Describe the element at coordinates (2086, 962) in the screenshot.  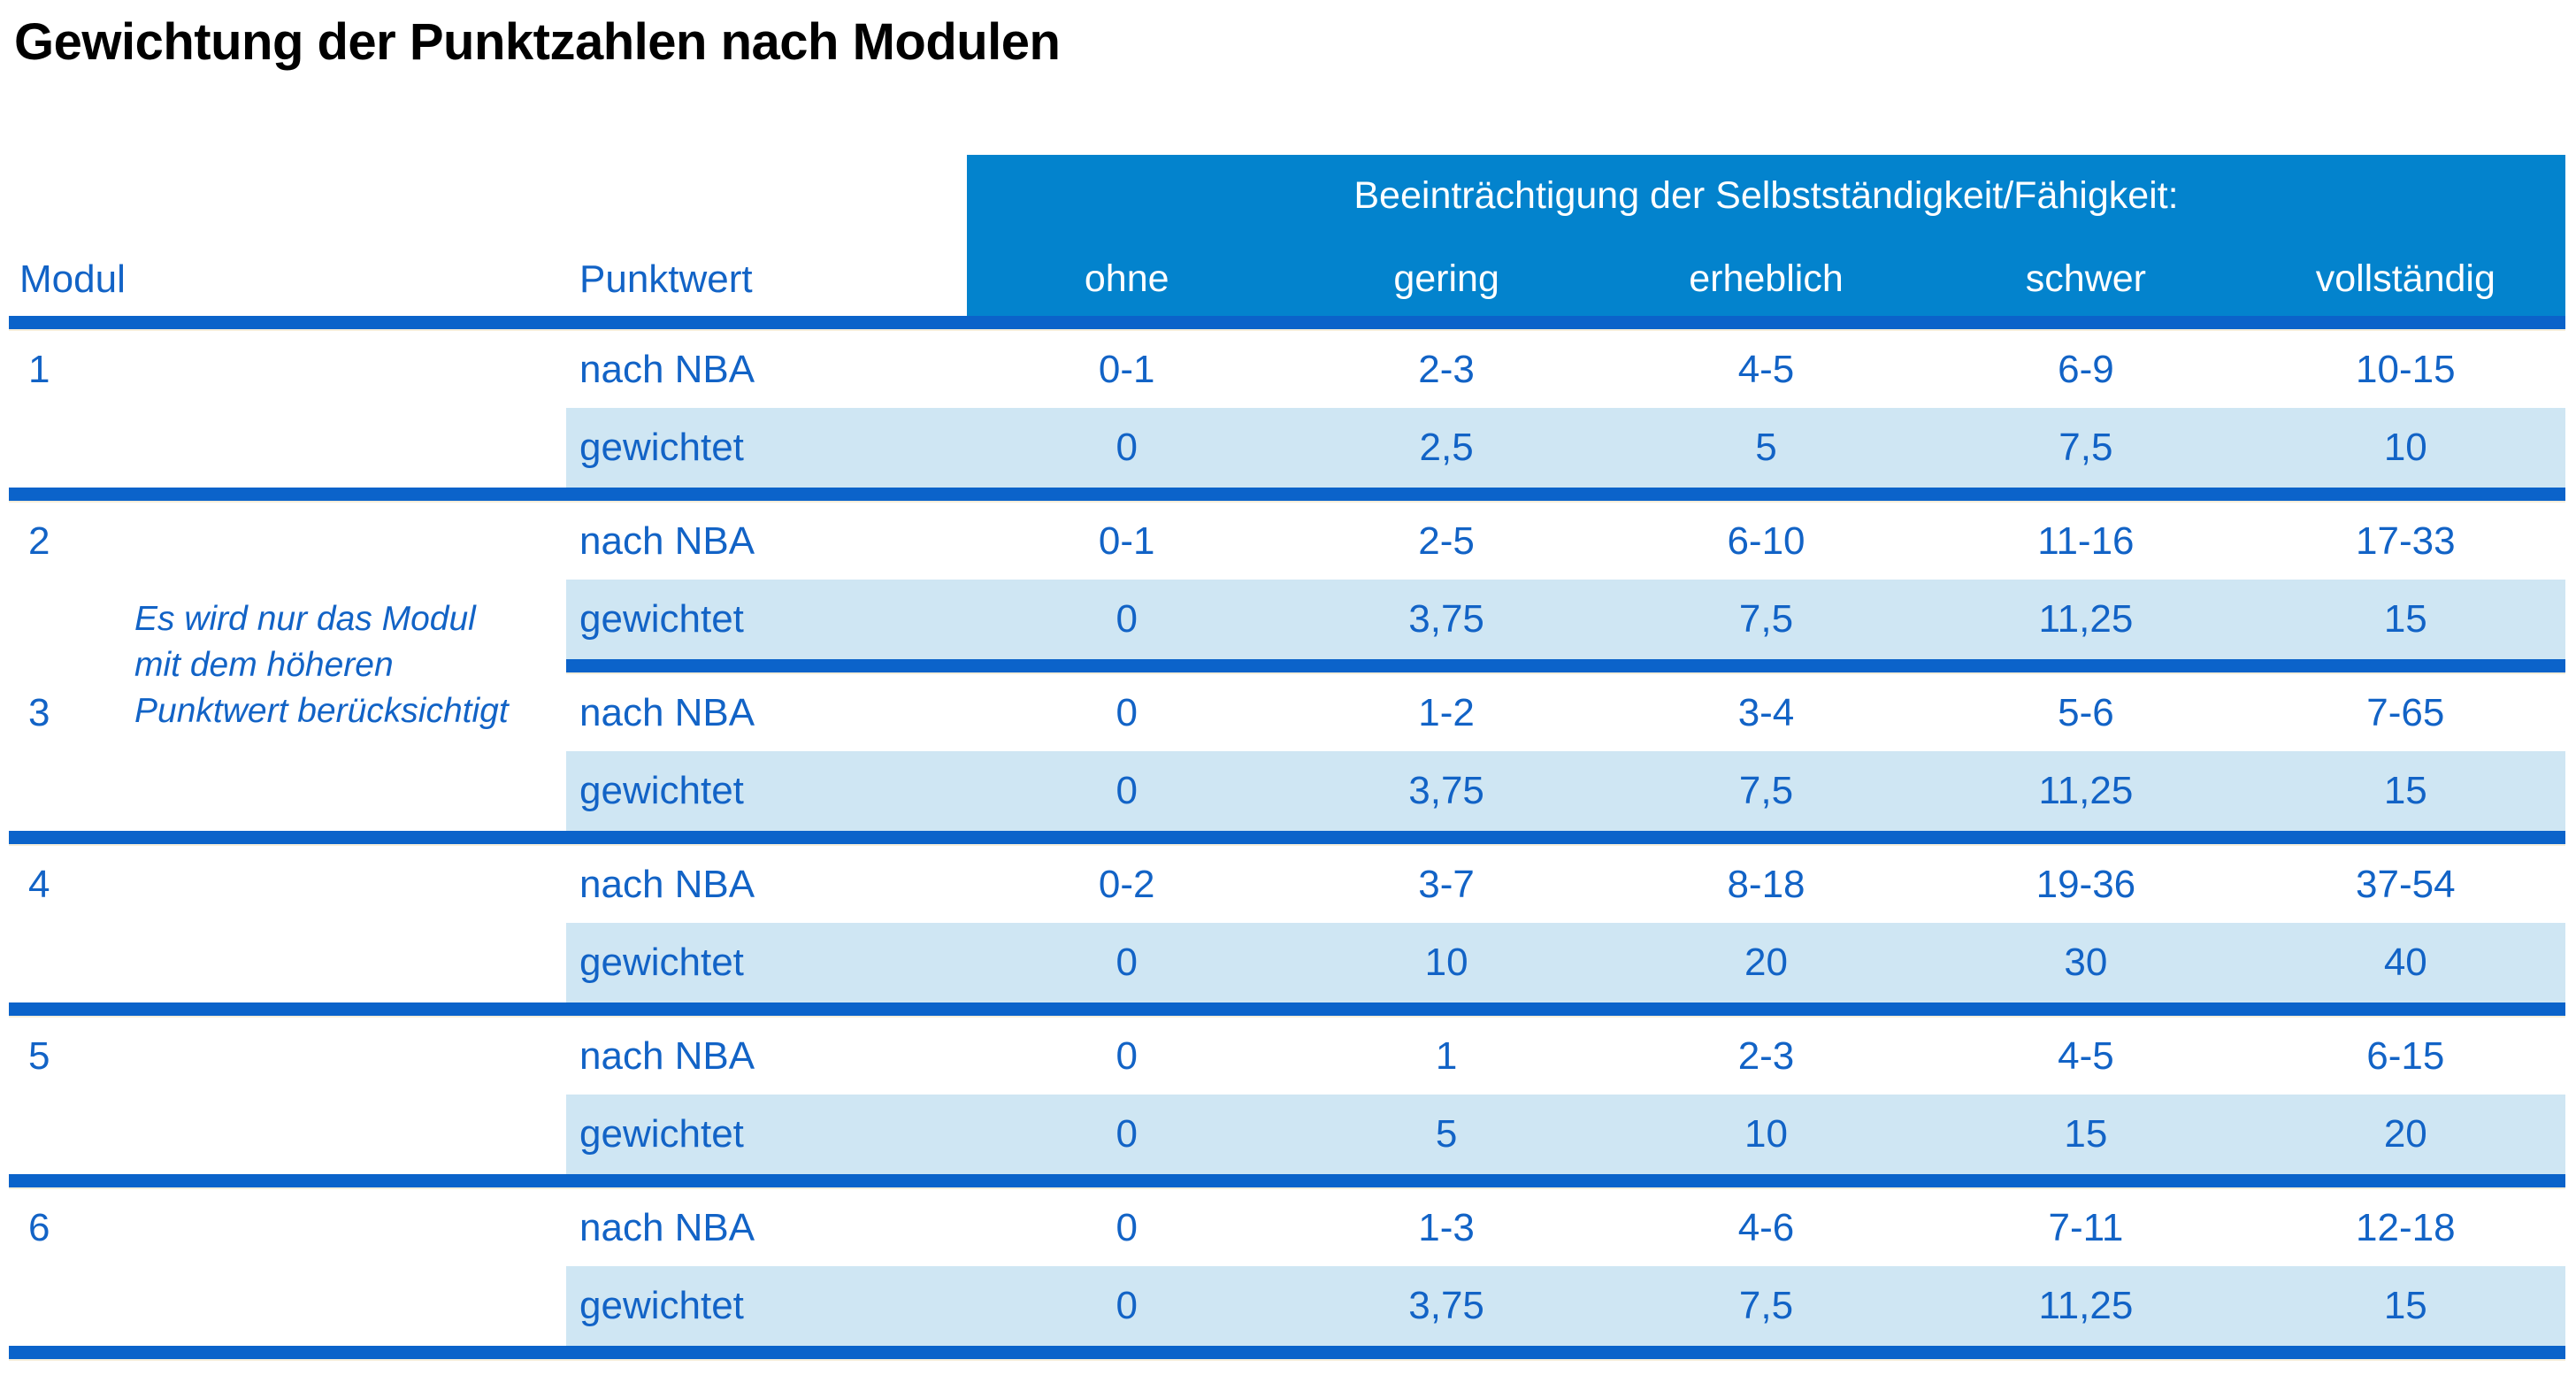
I see `value-cell: 30` at that location.